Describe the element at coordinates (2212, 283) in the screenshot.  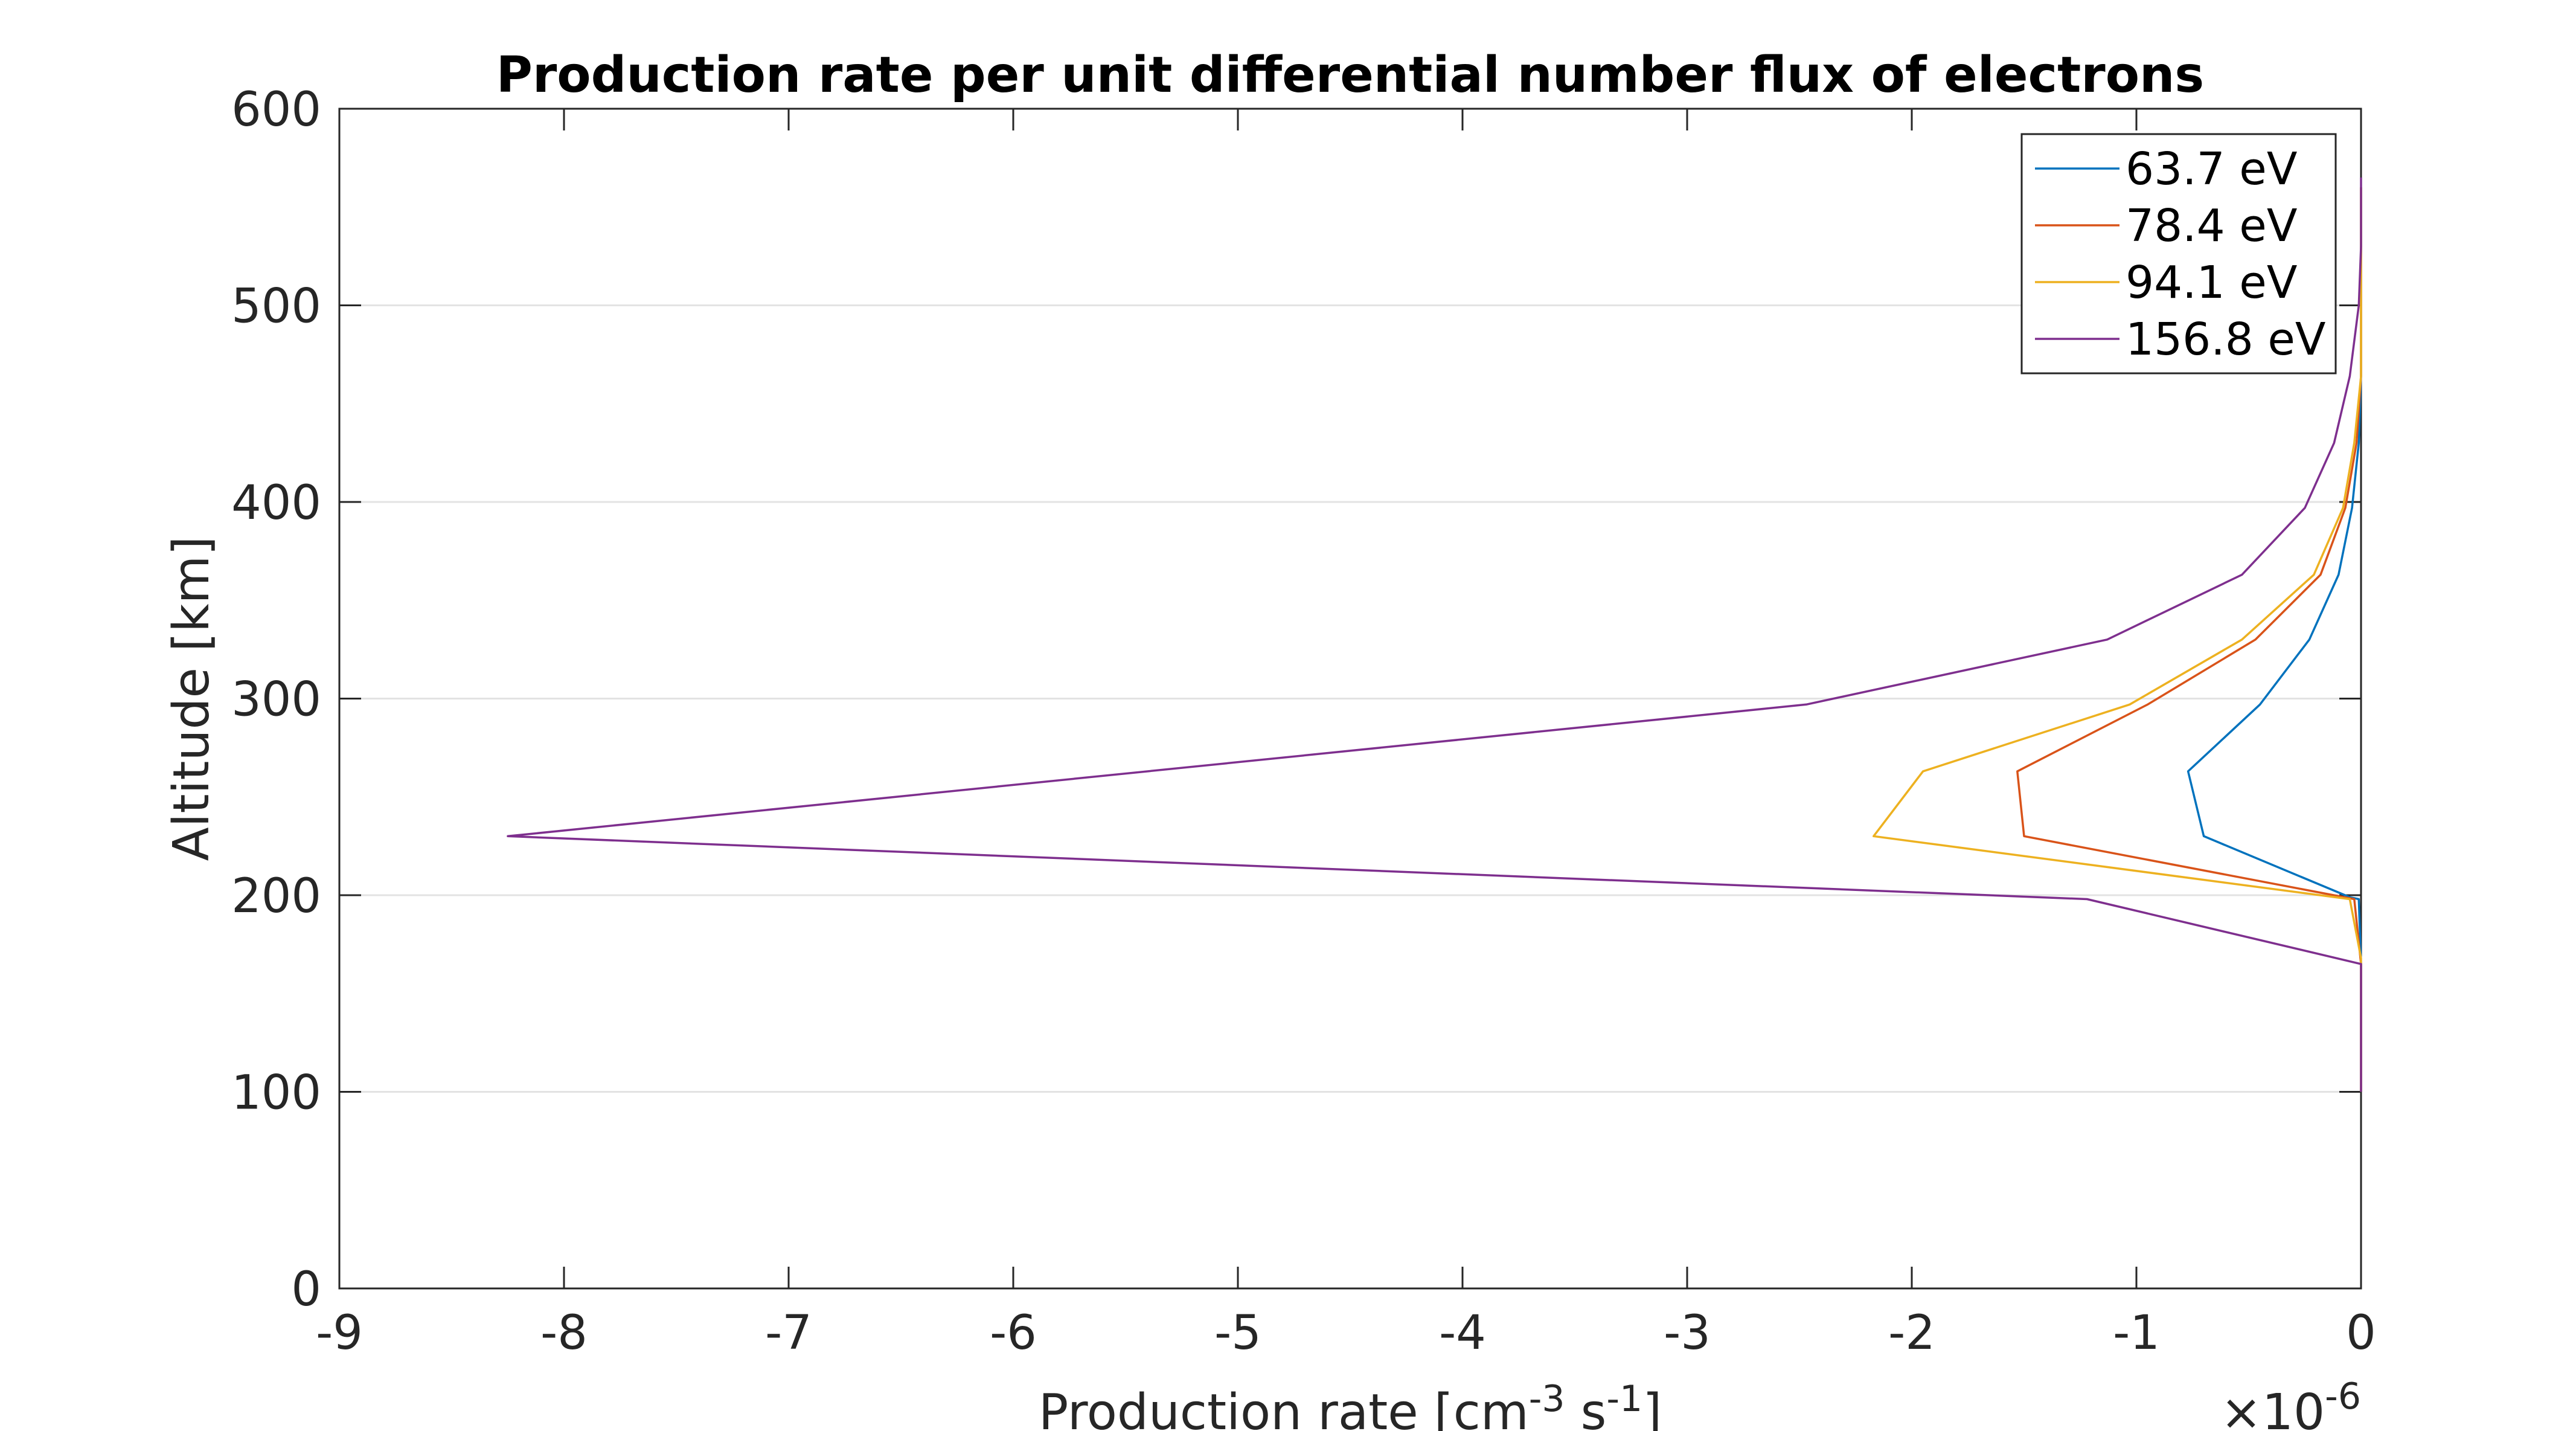
I see `legend-label: 94.1 eV` at that location.